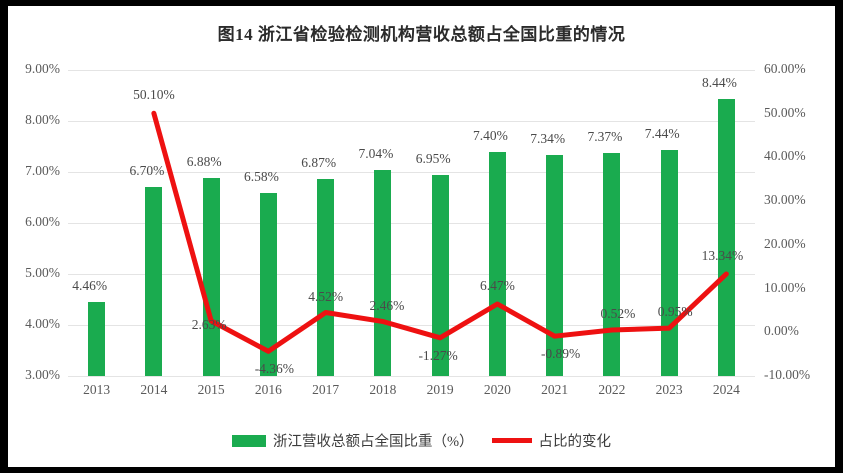 The image size is (843, 473). I want to click on bar-value-label: 8.44%, so click(719, 82).